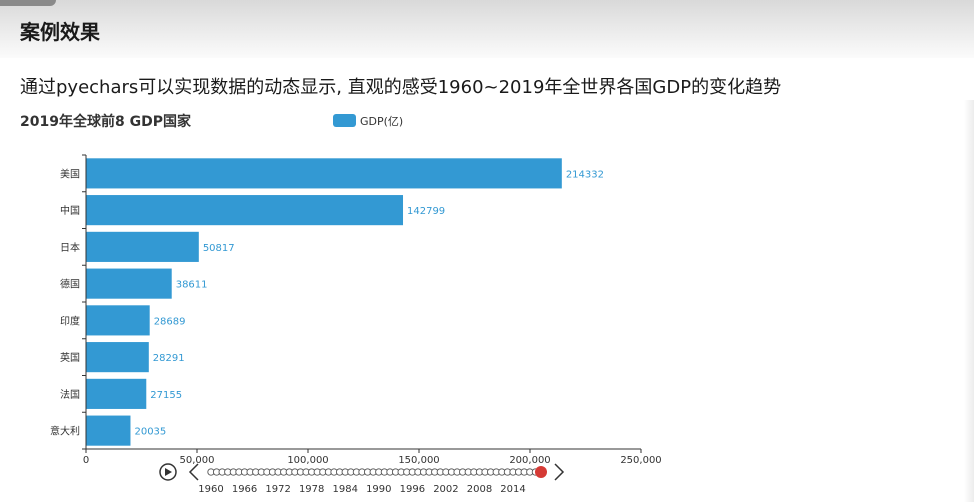  Describe the element at coordinates (487, 29) in the screenshot. I see `header-band` at that location.